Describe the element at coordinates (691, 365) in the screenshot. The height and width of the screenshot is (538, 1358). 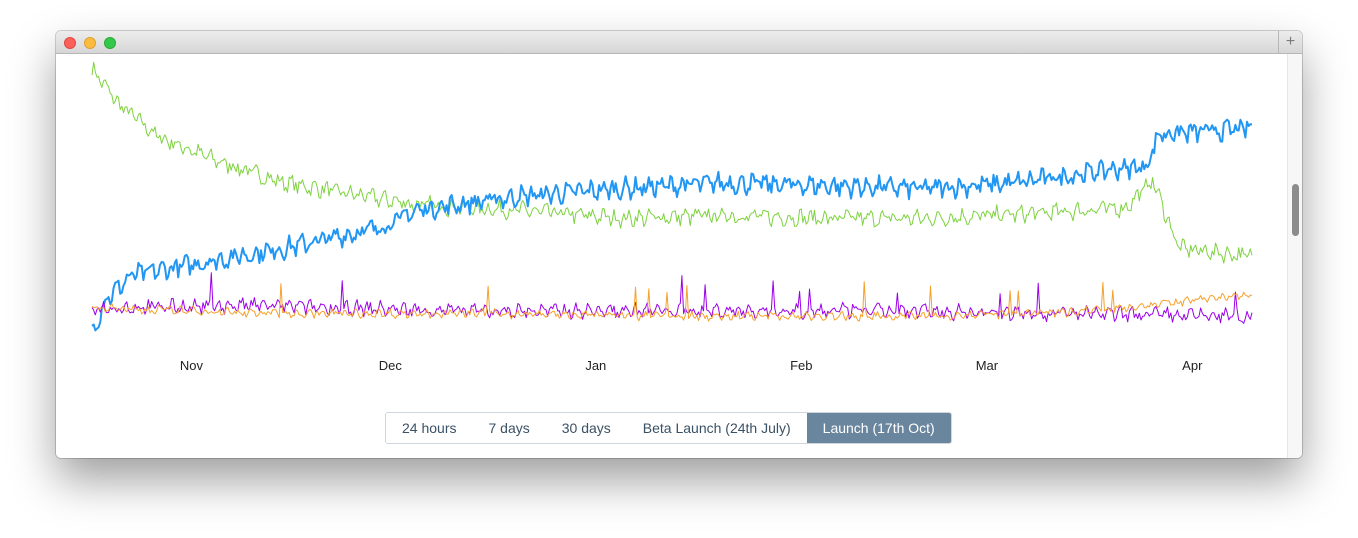
I see `x-axis: Nov Dec Jan Feb Mar Apr` at that location.